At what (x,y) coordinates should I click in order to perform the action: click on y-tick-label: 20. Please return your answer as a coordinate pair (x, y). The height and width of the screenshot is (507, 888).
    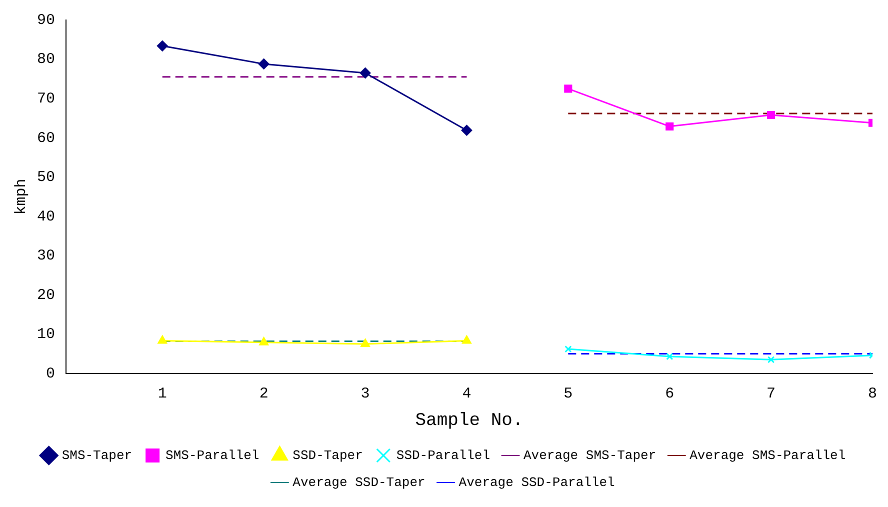
    Looking at the image, I should click on (46, 295).